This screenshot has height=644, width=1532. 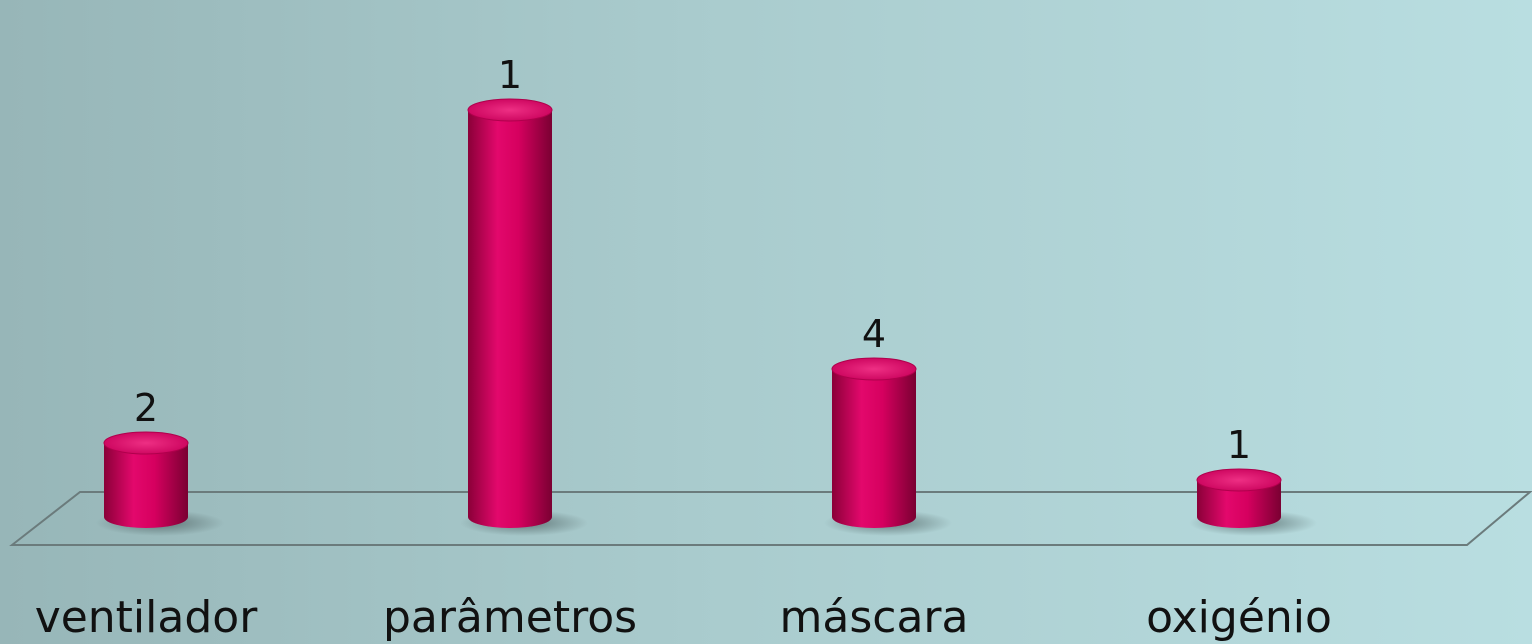 What do you see at coordinates (146, 408) in the screenshot?
I see `data-label-ventilador: 2` at bounding box center [146, 408].